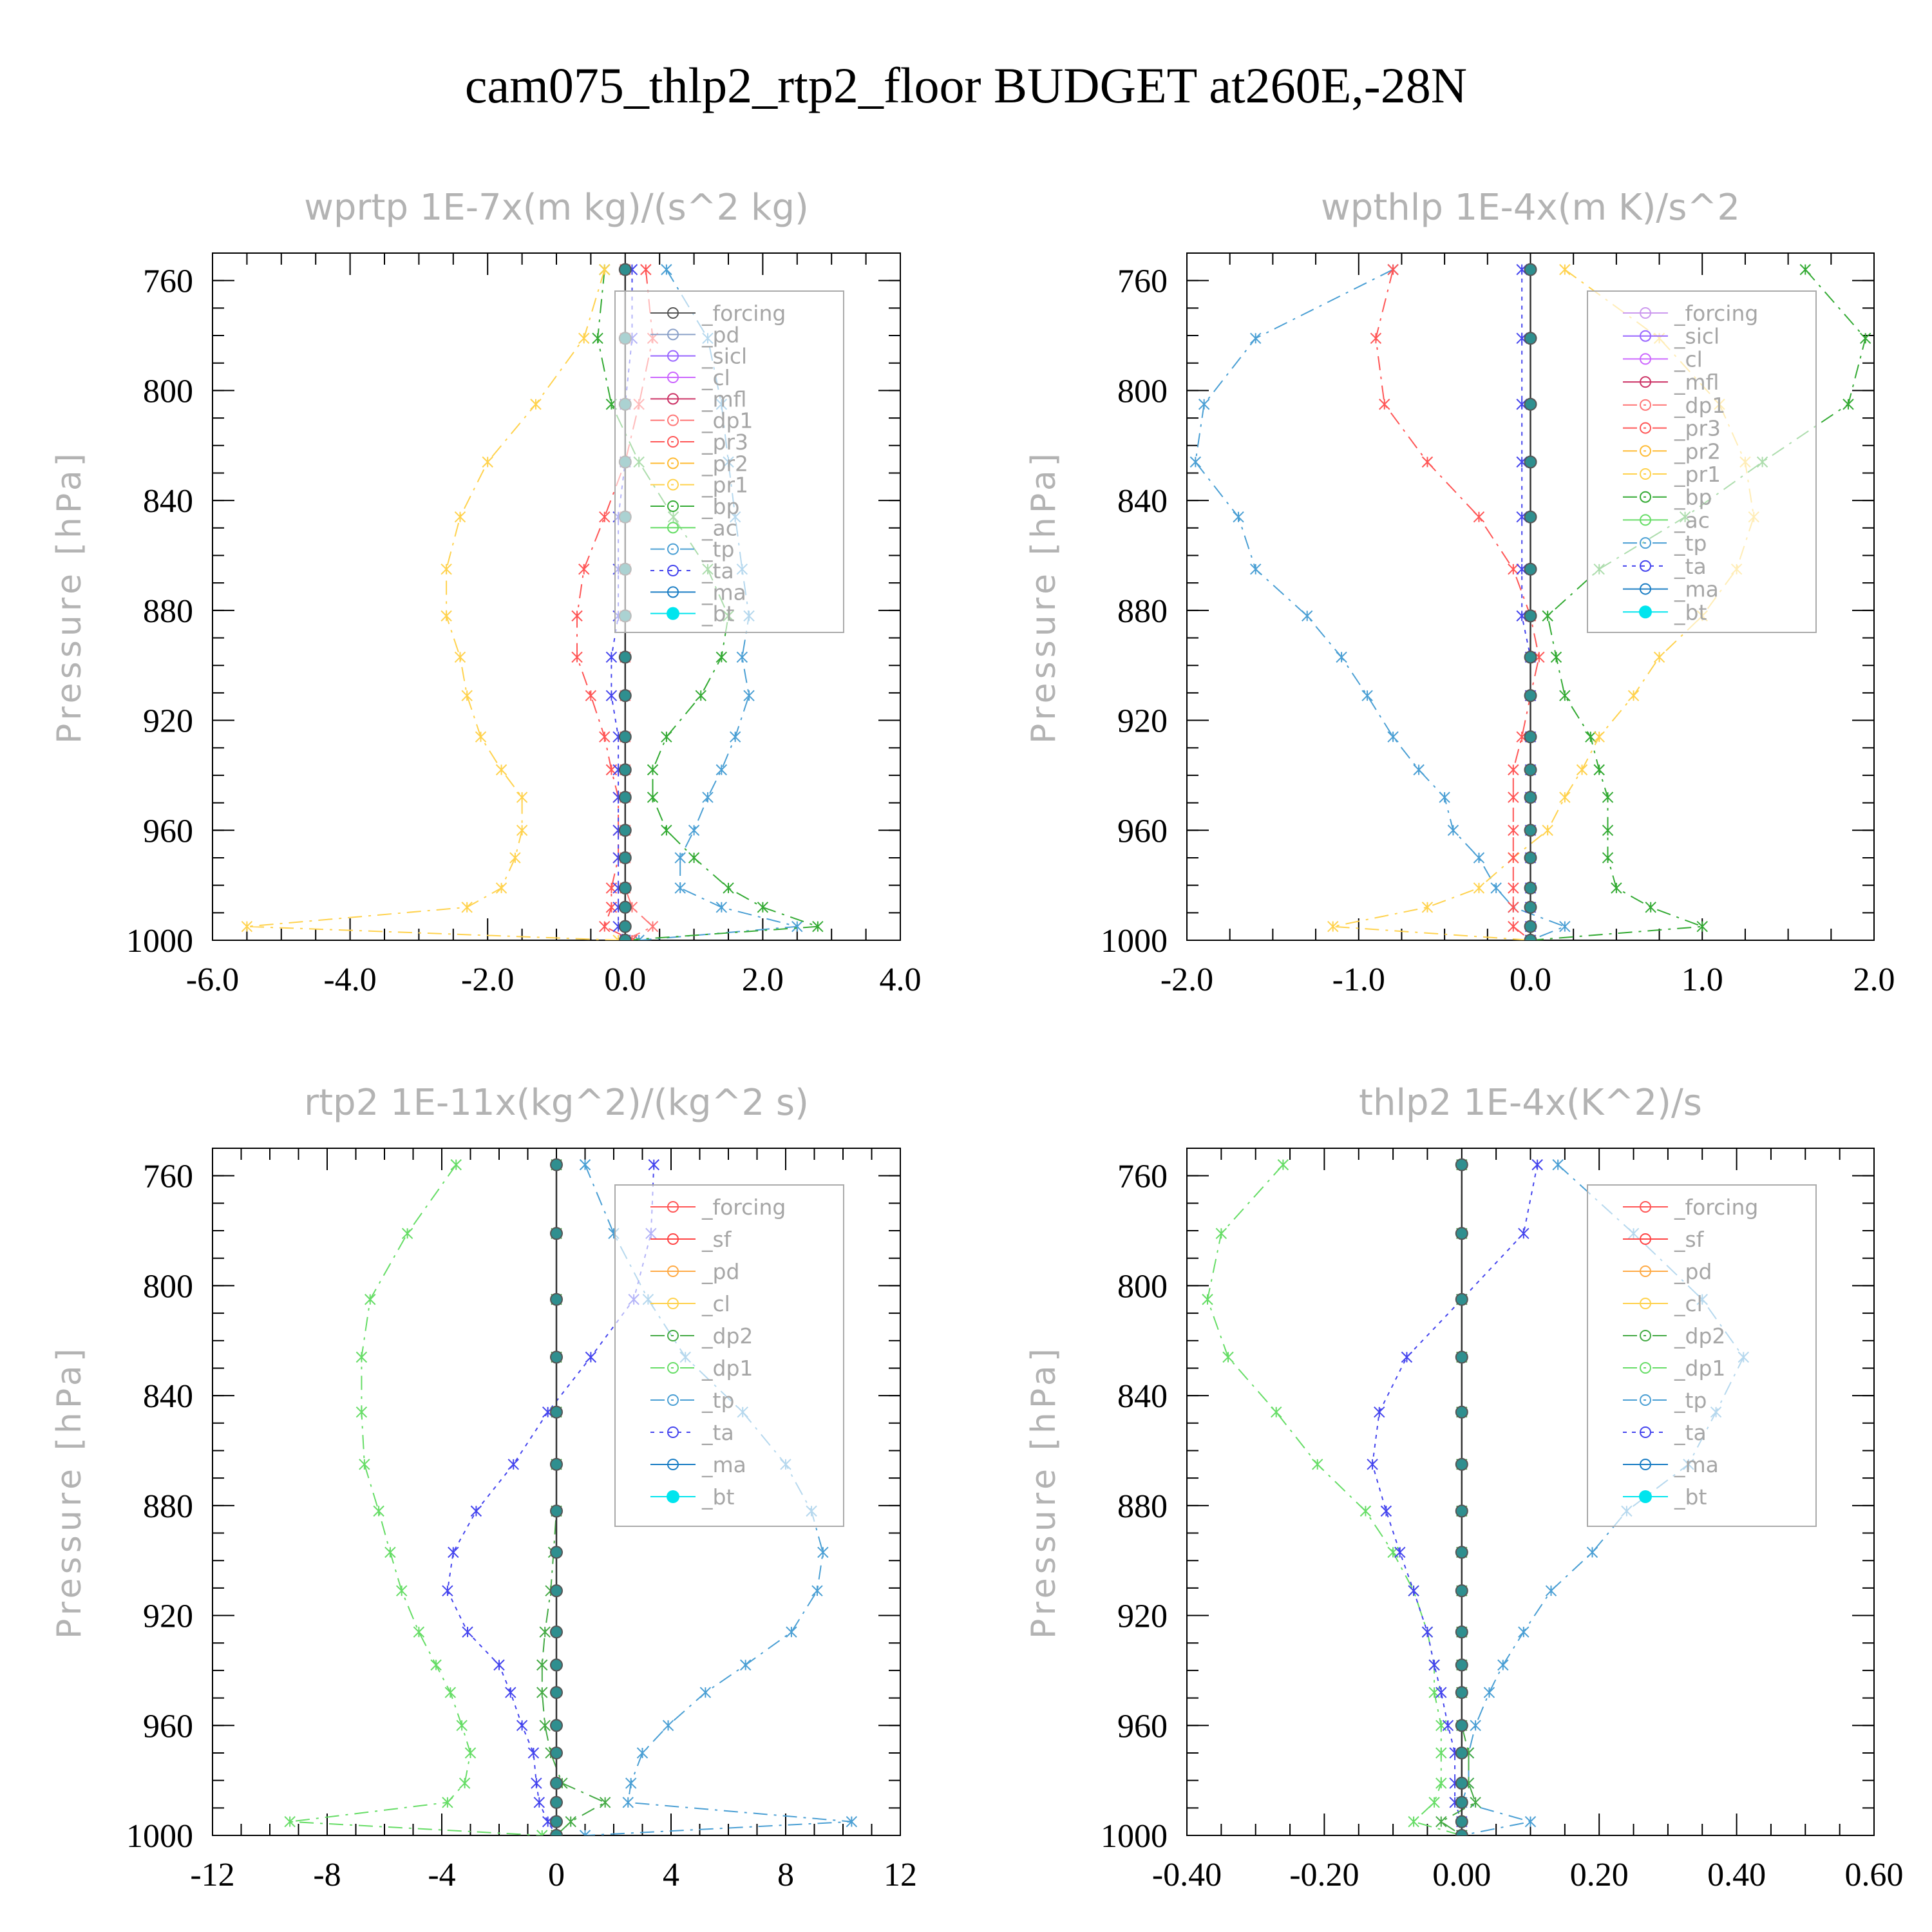 The width and height of the screenshot is (1932, 1932). I want to click on legend-label: _tp, so click(1690, 543).